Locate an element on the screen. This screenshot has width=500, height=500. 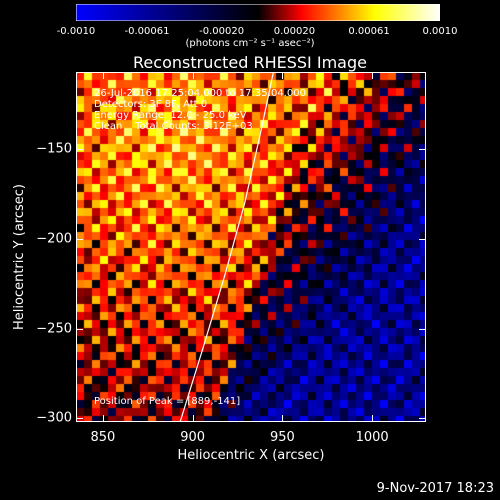
info-detectors: Detectors: 3F 8F, Att 0 is located at coordinates (151, 104).